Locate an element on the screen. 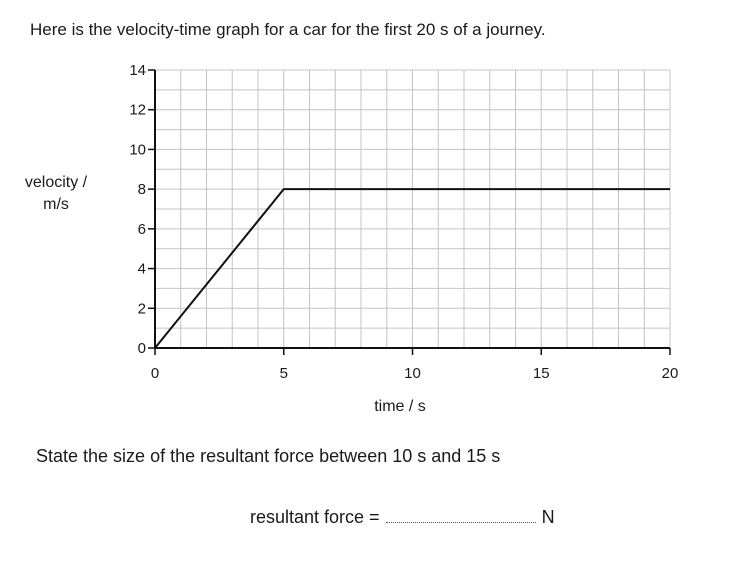 This screenshot has width=750, height=561. x-tick-label: 15 is located at coordinates (541, 373).